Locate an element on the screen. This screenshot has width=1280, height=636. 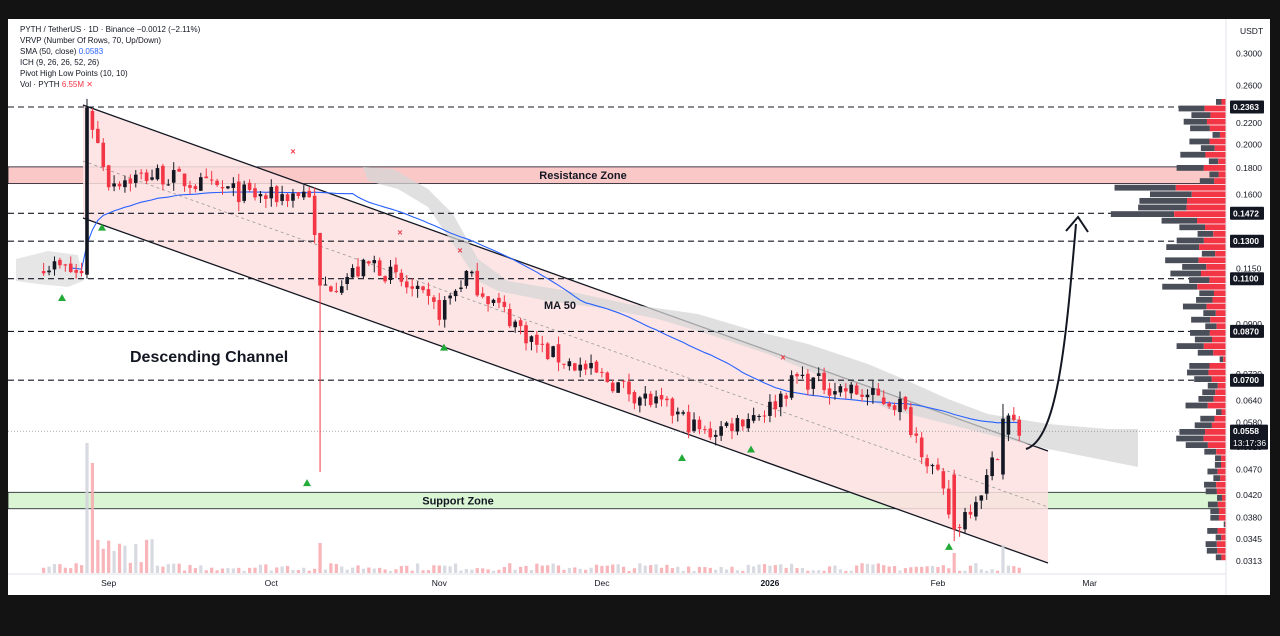
legend-sma: SMA (50, close) 0.0583 is located at coordinates (61, 51).